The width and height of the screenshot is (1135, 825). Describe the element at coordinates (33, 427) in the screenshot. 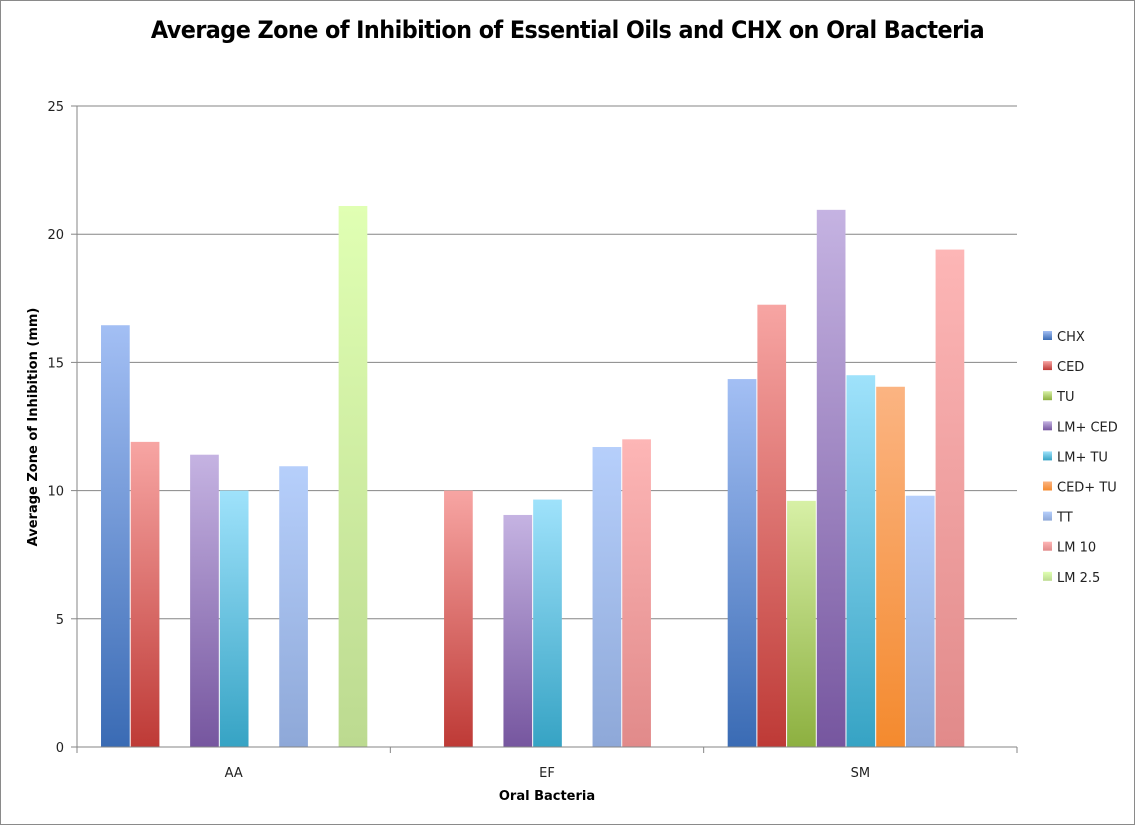

I see `y-axis-title: Average Zone of Inhibition (mm)` at that location.